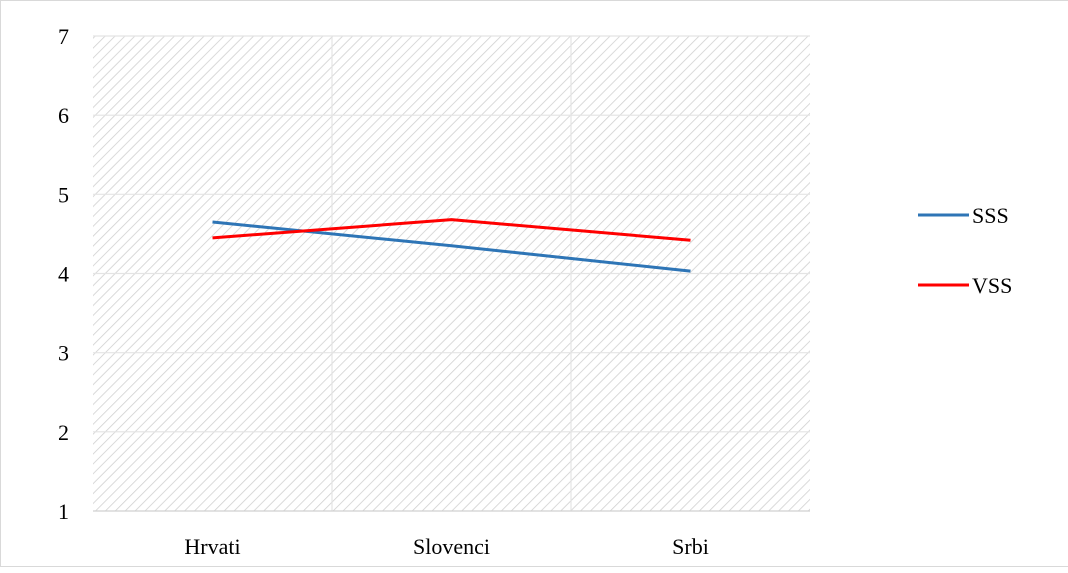  I want to click on y-axis: 1 2 3 4 5 6 7, so click(63, 274).